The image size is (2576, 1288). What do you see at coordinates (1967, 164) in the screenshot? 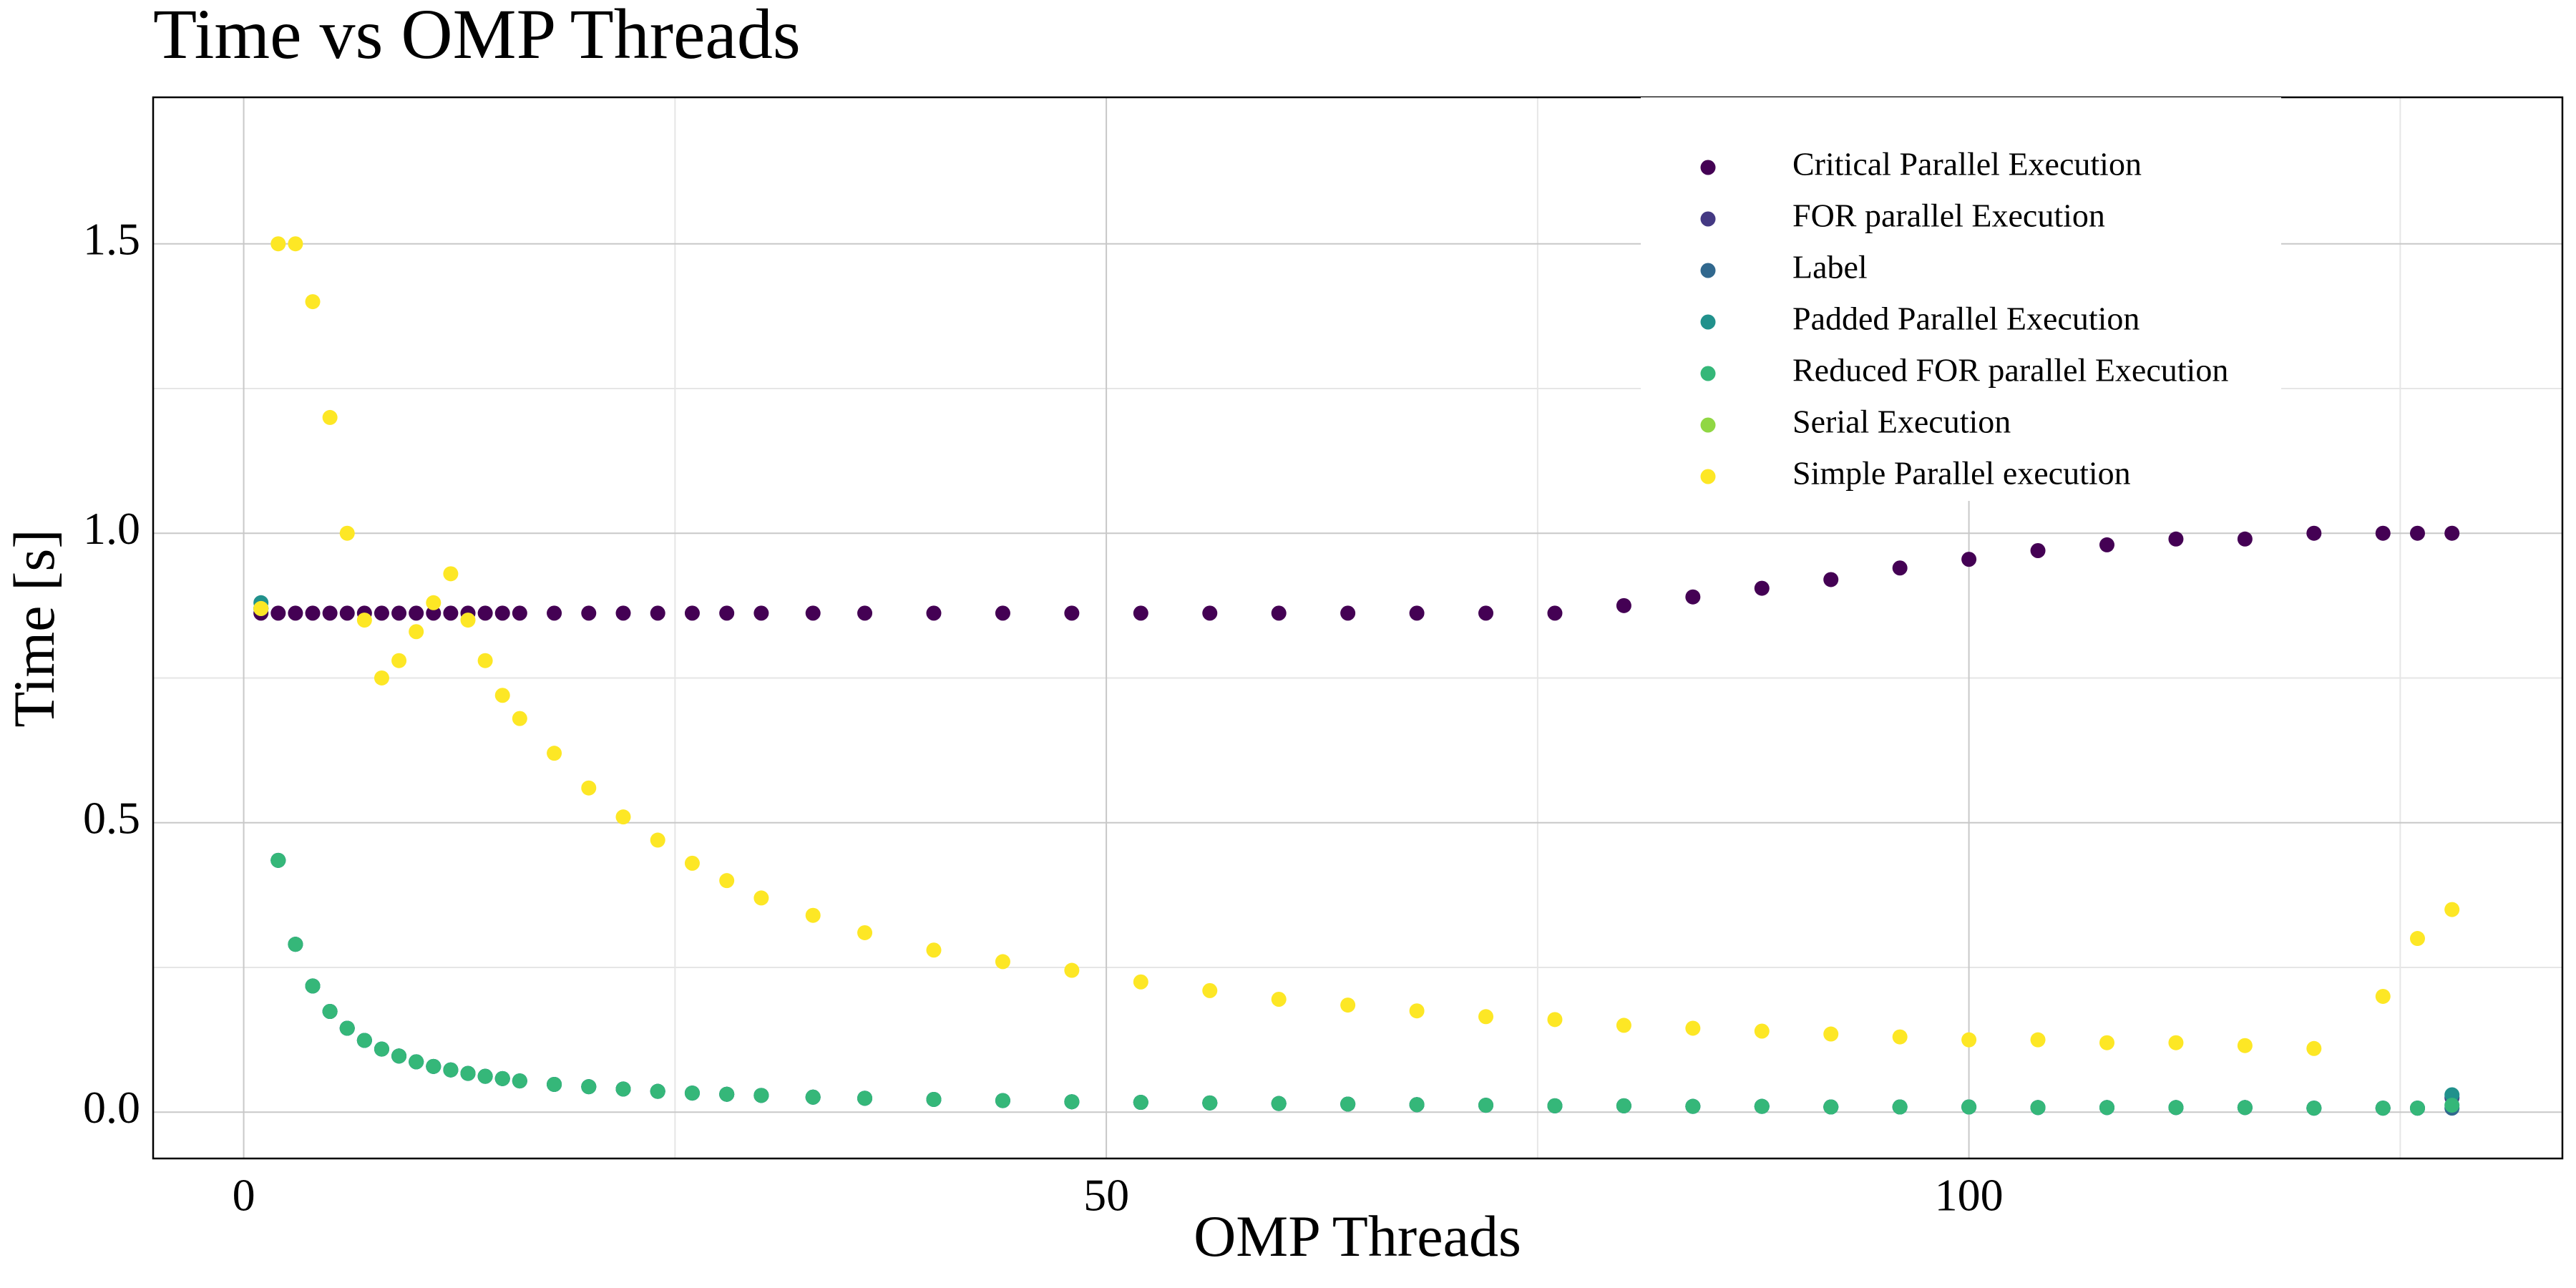
I see `legend-label: Critical Parallel Execution` at bounding box center [1967, 164].